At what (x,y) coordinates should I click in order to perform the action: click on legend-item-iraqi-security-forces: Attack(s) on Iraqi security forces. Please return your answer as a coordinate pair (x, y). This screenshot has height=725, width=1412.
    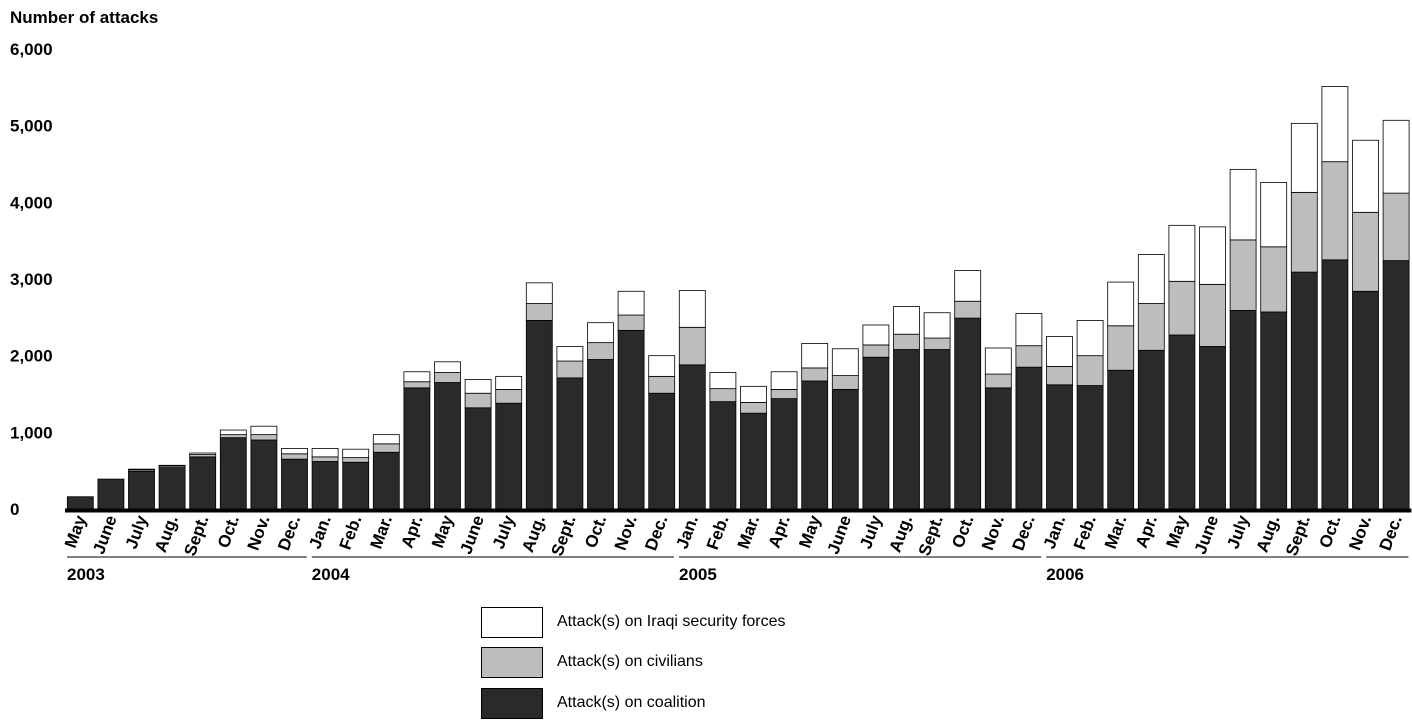
    Looking at the image, I should click on (633, 622).